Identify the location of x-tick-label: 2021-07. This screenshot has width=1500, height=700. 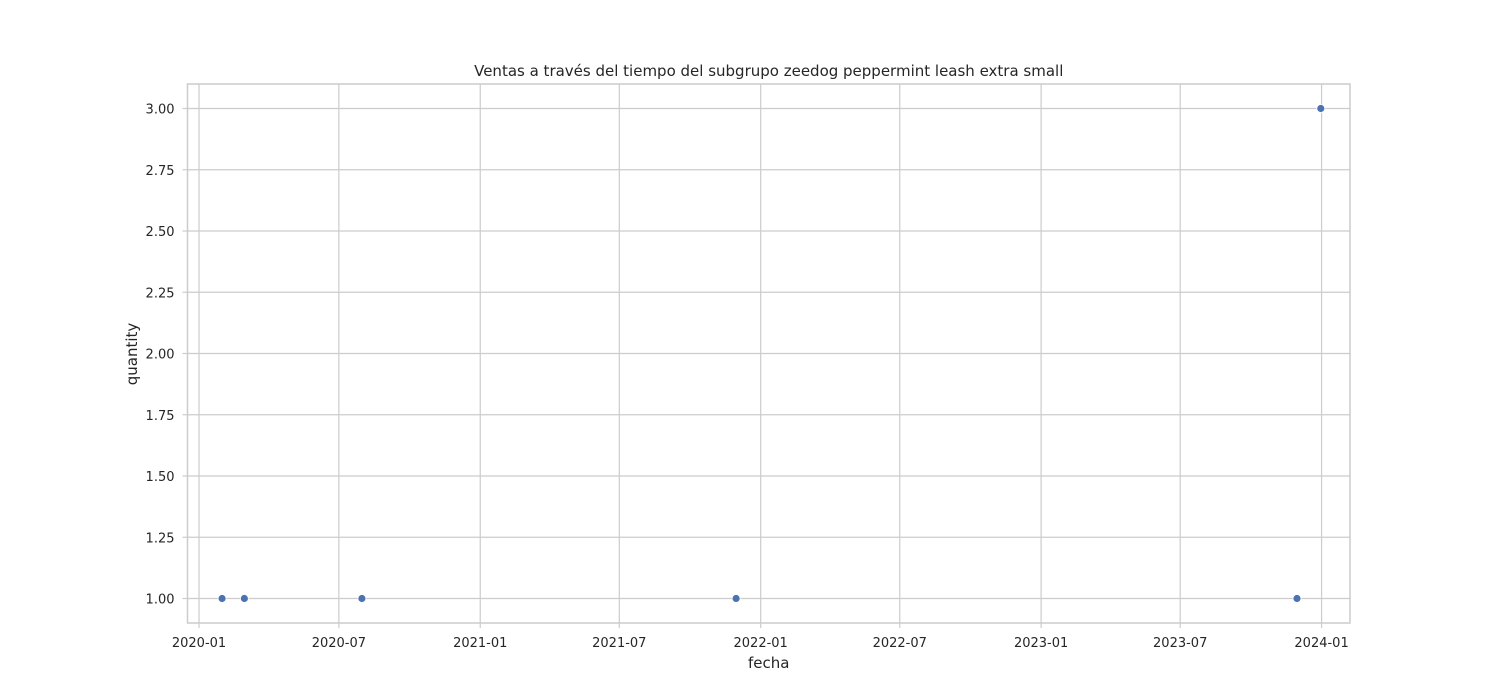
(619, 643).